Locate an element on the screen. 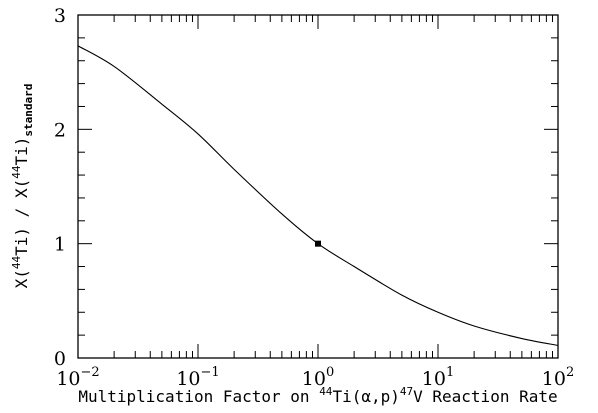 The width and height of the screenshot is (598, 413). x-tick-label: 10² is located at coordinates (558, 377).